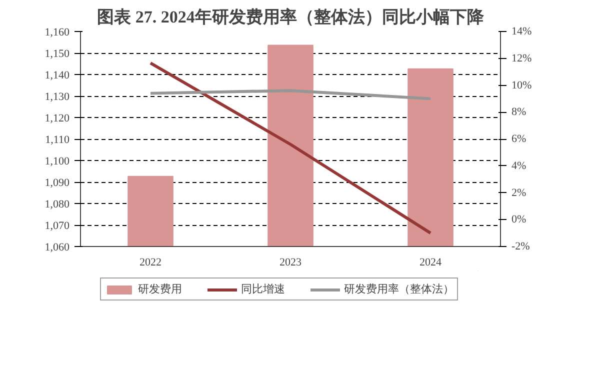  Describe the element at coordinates (57, 162) in the screenshot. I see `y-tick-label: 1,100` at that location.